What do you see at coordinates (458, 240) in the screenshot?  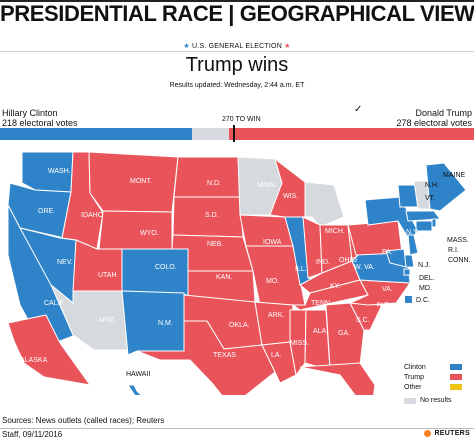 I see `state-label-mass: MASS.` at bounding box center [458, 240].